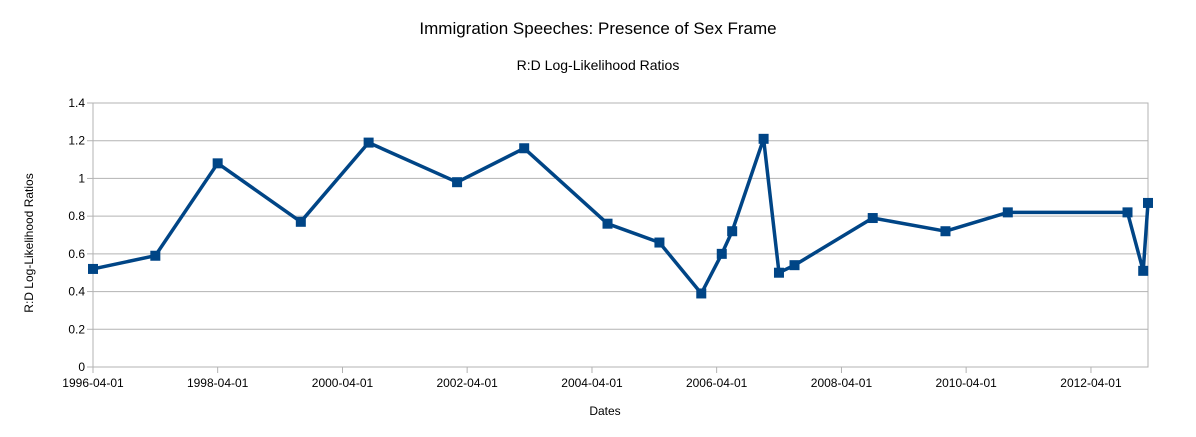 The width and height of the screenshot is (1196, 437). What do you see at coordinates (343, 383) in the screenshot?
I see `x-tick-label: 2000-04-01` at bounding box center [343, 383].